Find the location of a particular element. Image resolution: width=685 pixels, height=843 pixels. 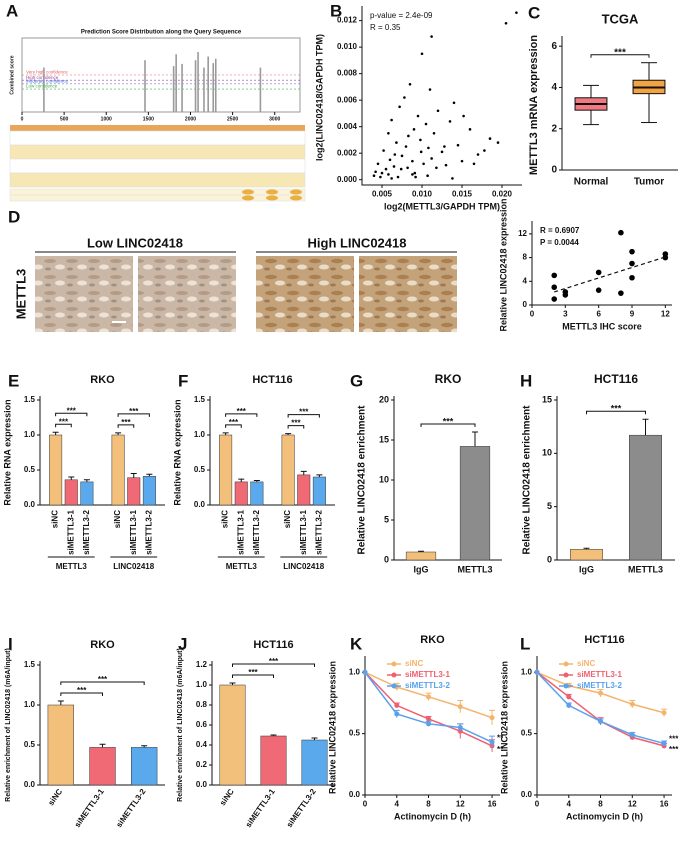

y-tick-label: 4 is located at coordinates (554, 87).